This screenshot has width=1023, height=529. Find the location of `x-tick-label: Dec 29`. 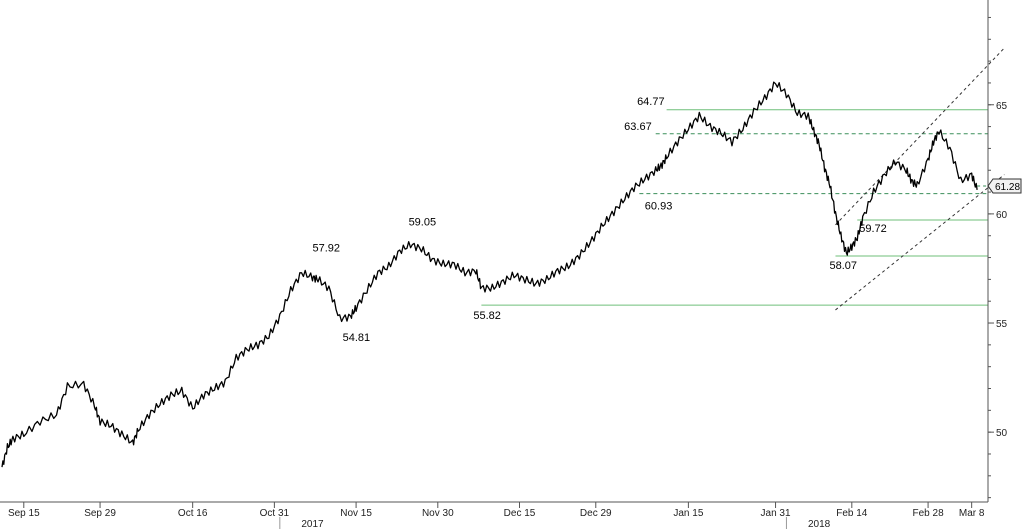

x-tick-label: Dec 29 is located at coordinates (596, 513).